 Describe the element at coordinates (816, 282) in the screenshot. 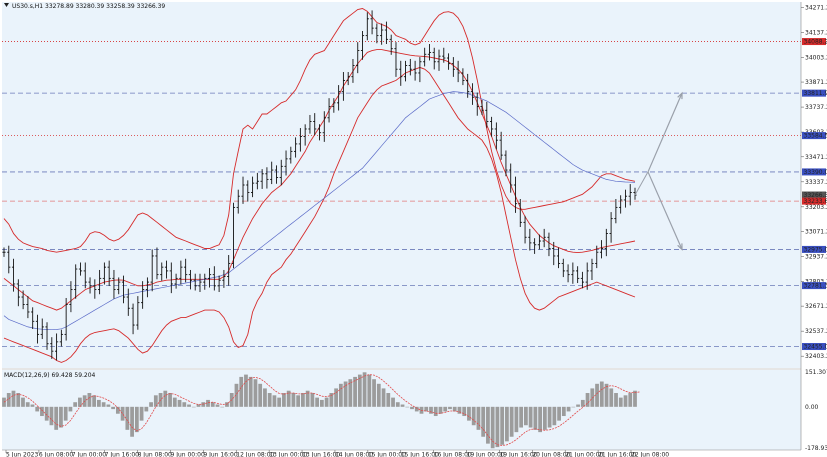

I see `y-tick-label: 32803.20` at that location.